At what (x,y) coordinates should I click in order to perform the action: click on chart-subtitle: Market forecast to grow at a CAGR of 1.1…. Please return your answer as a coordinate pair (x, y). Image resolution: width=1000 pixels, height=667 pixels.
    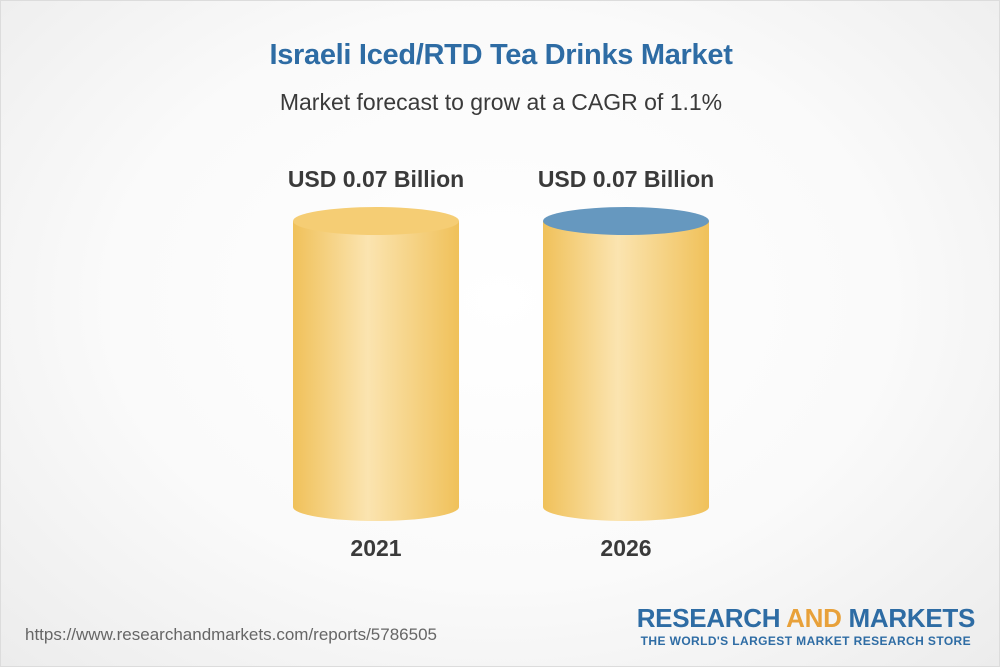
    Looking at the image, I should click on (501, 102).